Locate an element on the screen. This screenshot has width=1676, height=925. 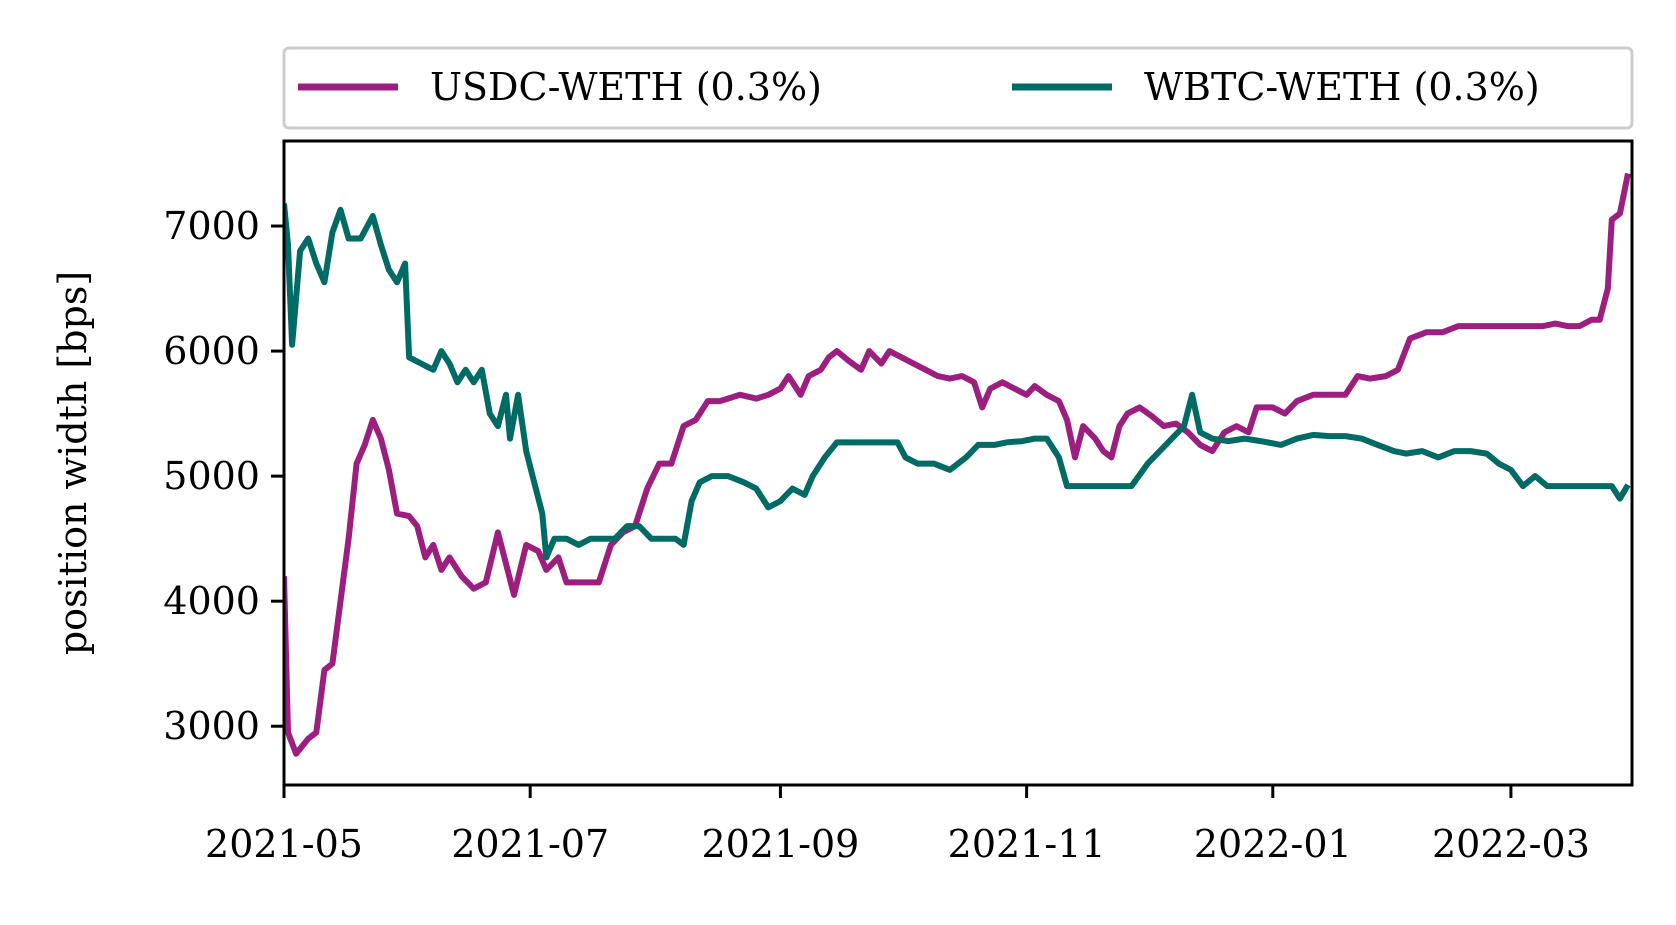
legend-frame is located at coordinates (958, 88).